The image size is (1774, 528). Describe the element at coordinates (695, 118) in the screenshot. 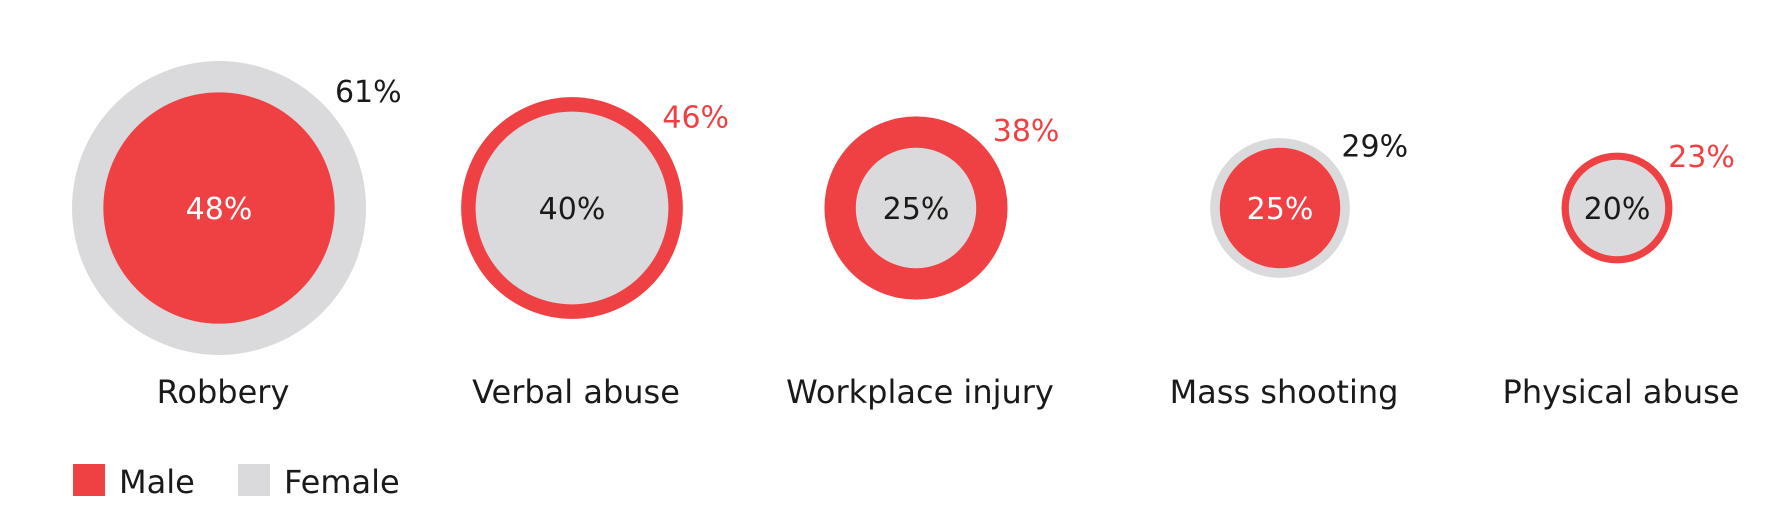

I see `value-label-male-verbal-abuse: 46%` at that location.